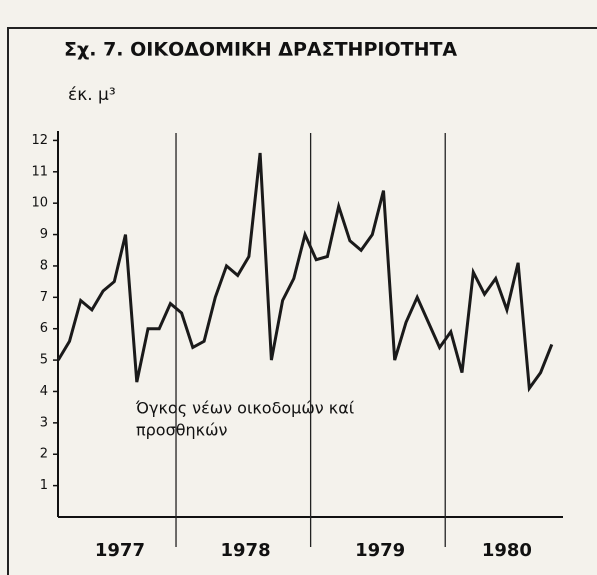 The width and height of the screenshot is (597, 575). Describe the element at coordinates (44, 422) in the screenshot. I see `y-tick-label: 3` at that location.